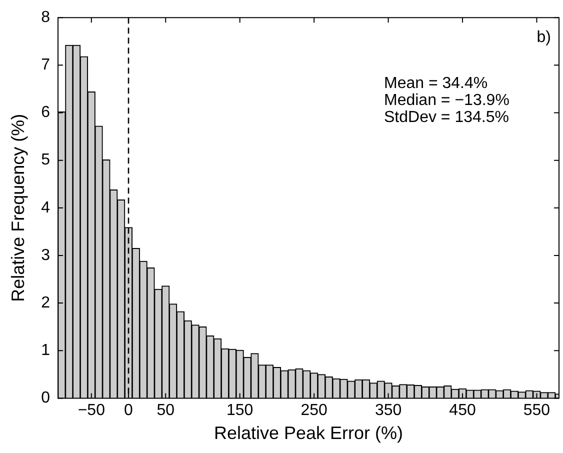  What do you see at coordinates (45, 65) in the screenshot?
I see `y-tick-label: 7` at bounding box center [45, 65].